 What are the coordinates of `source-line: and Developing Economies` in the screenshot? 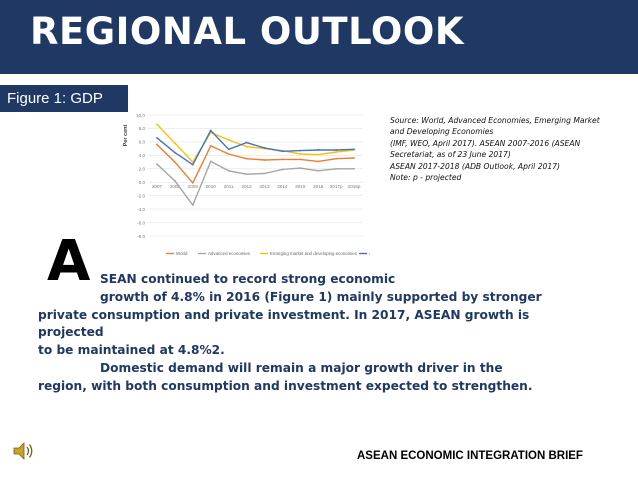 It's located at (442, 132).